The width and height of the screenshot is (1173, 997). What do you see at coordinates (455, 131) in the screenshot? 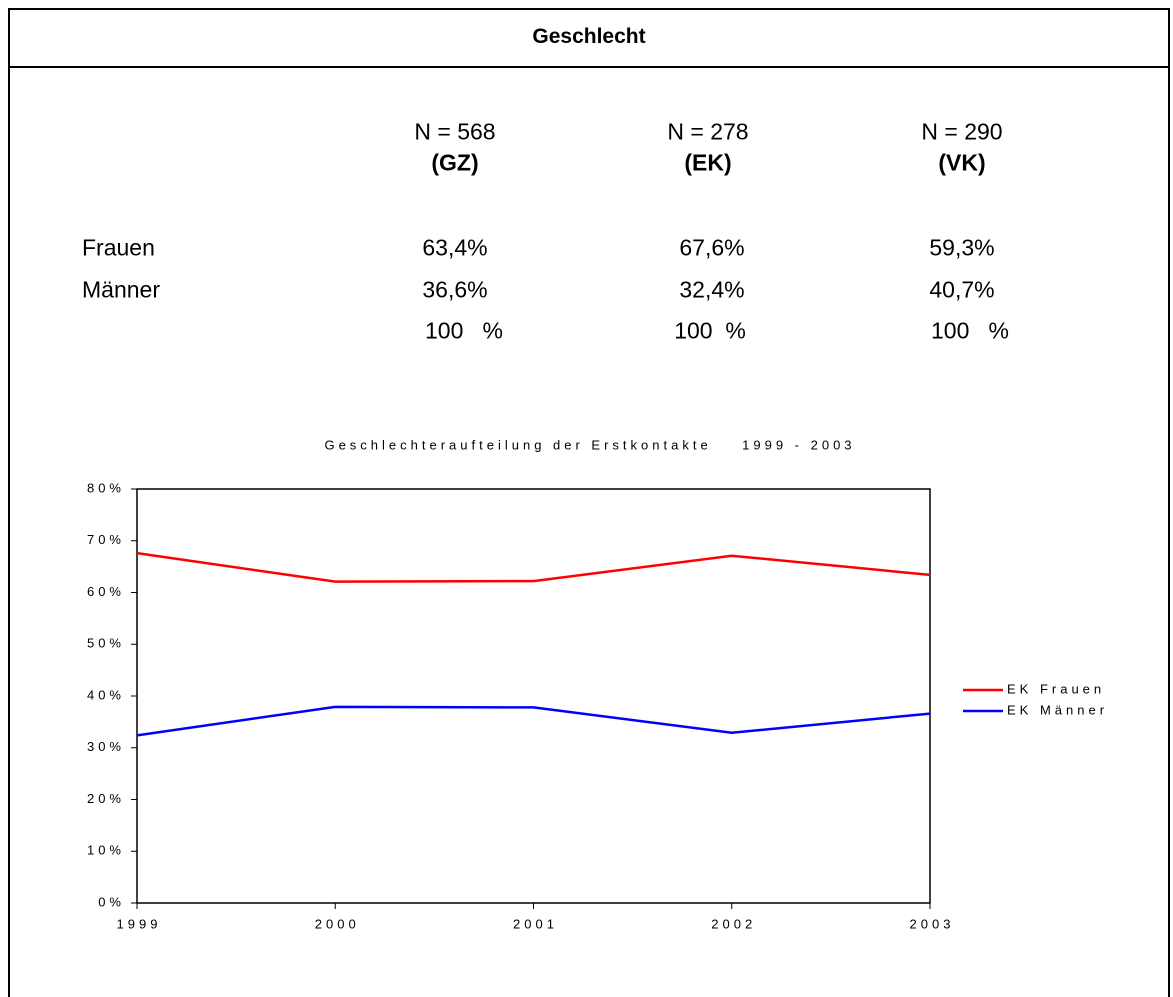
I see `column-n: N = 568` at bounding box center [455, 131].